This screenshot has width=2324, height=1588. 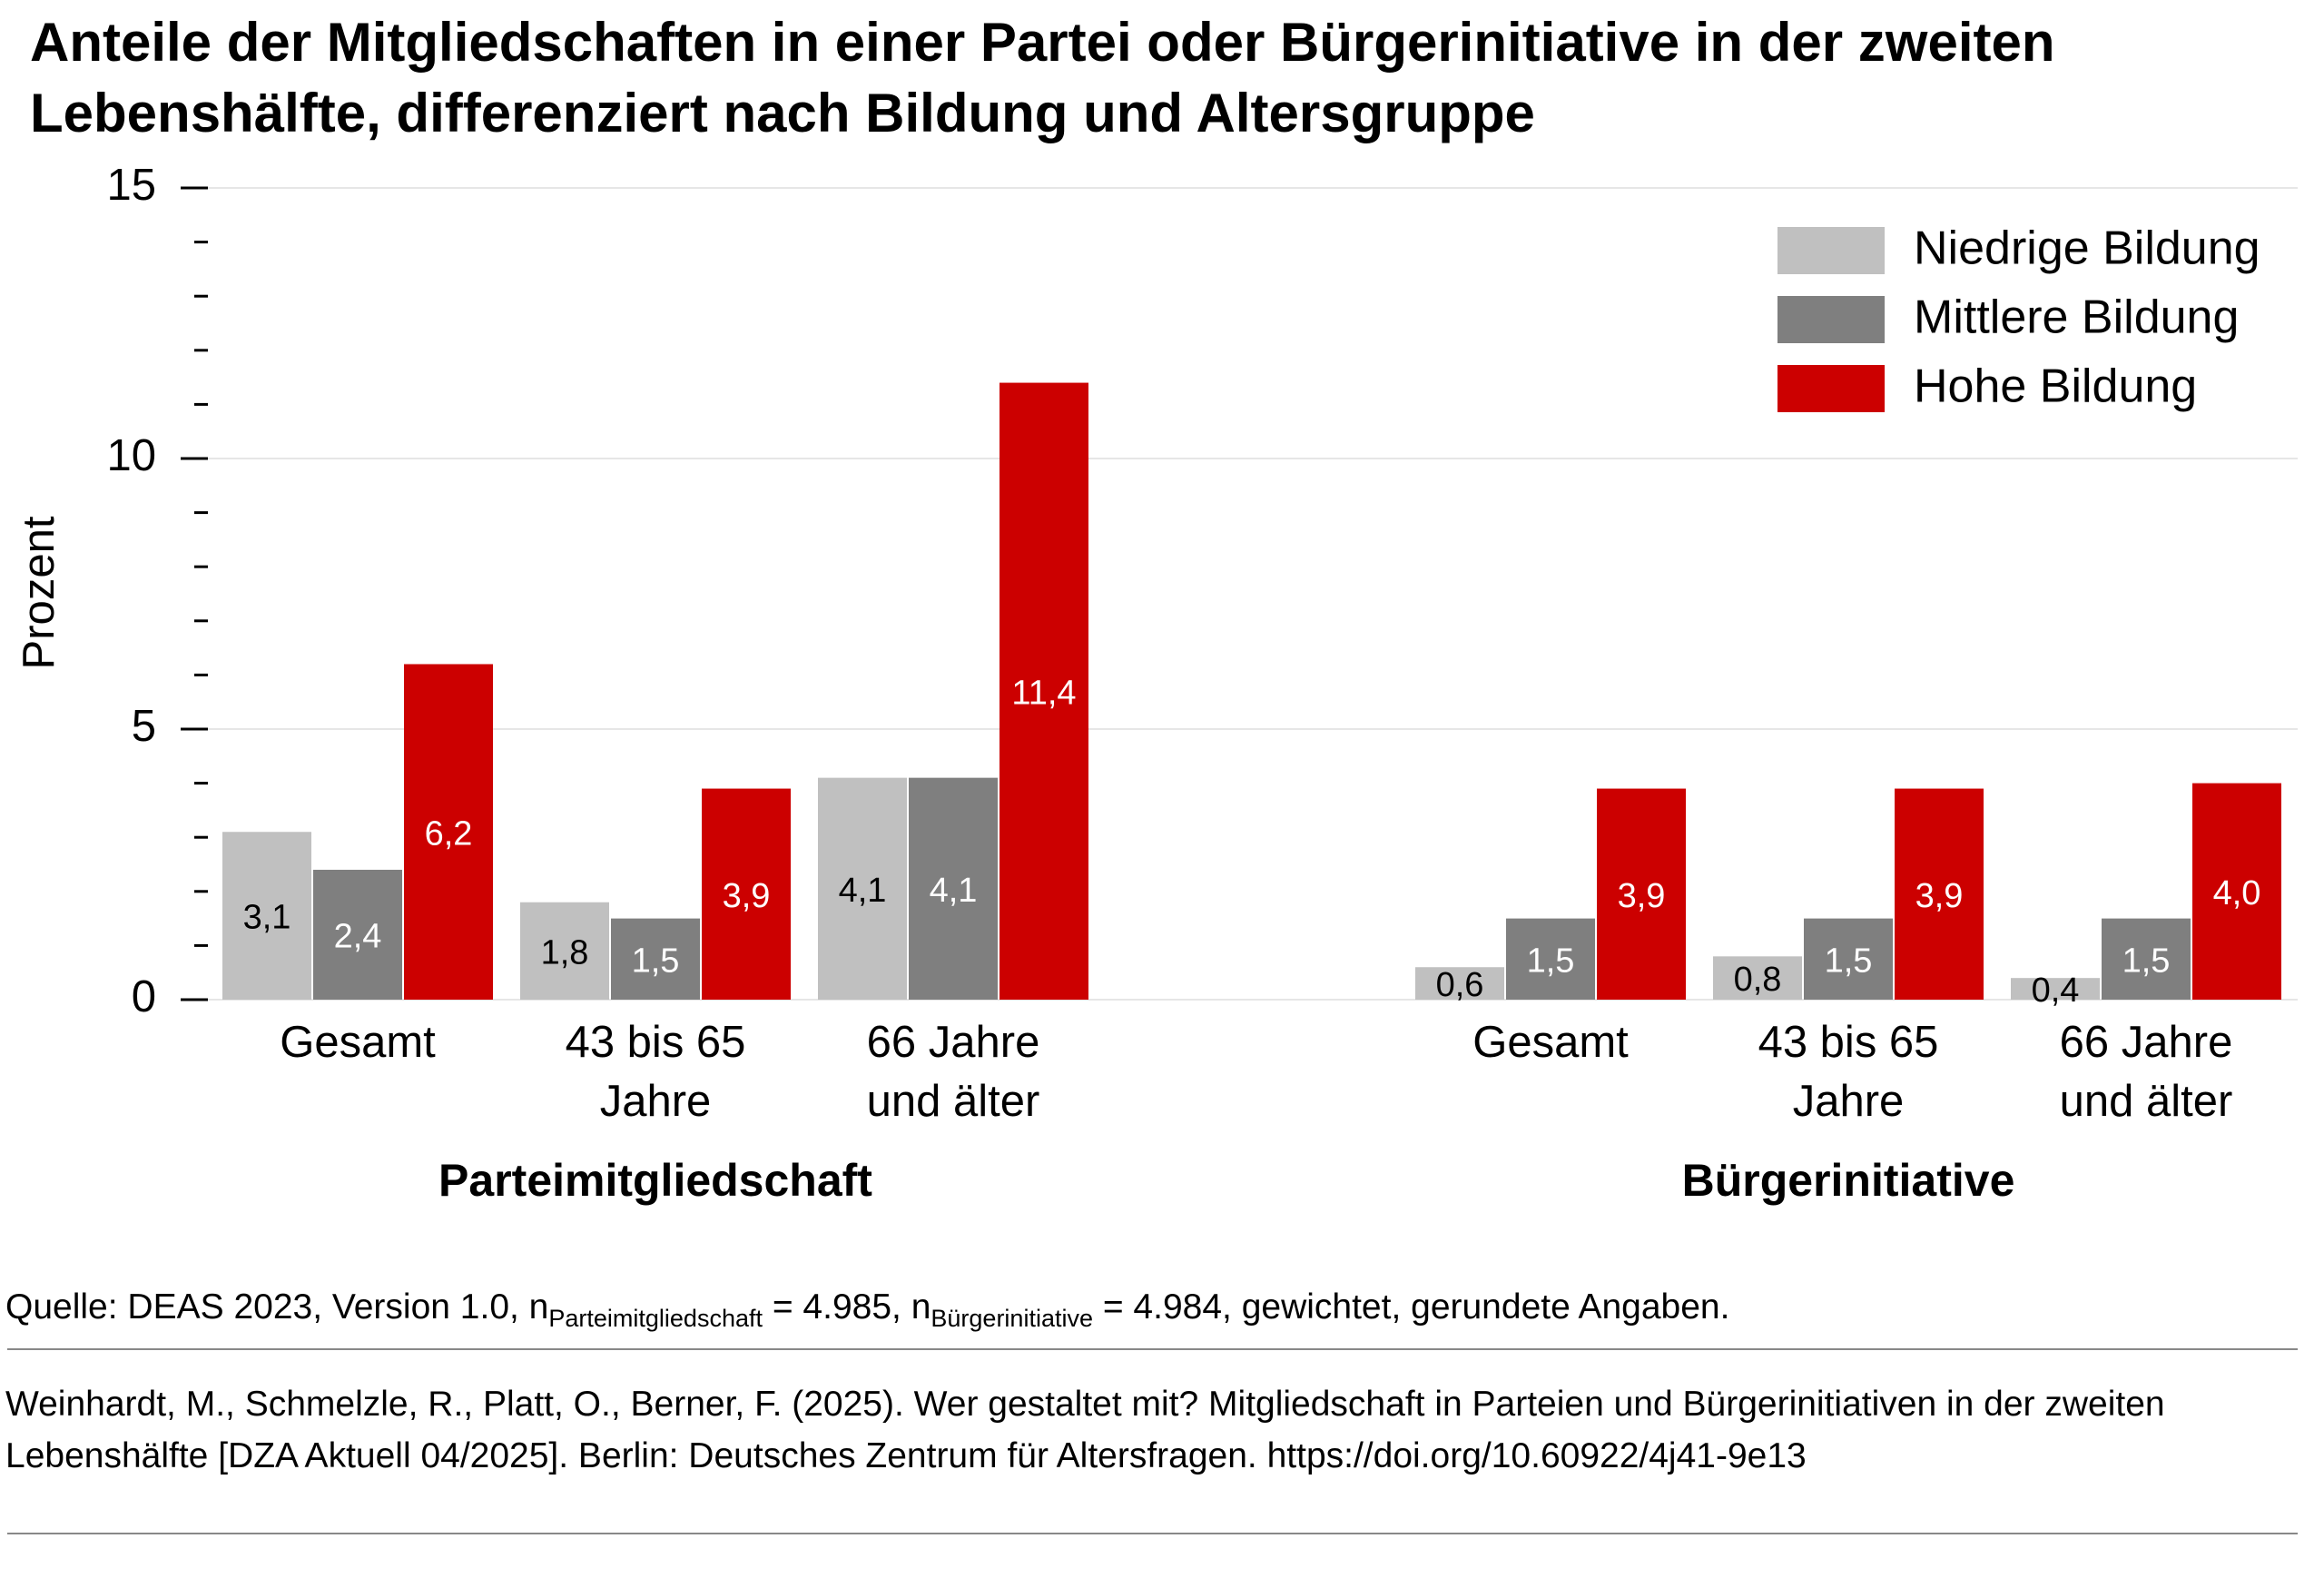 I want to click on y-axis-label: Prozent, so click(x=39, y=592).